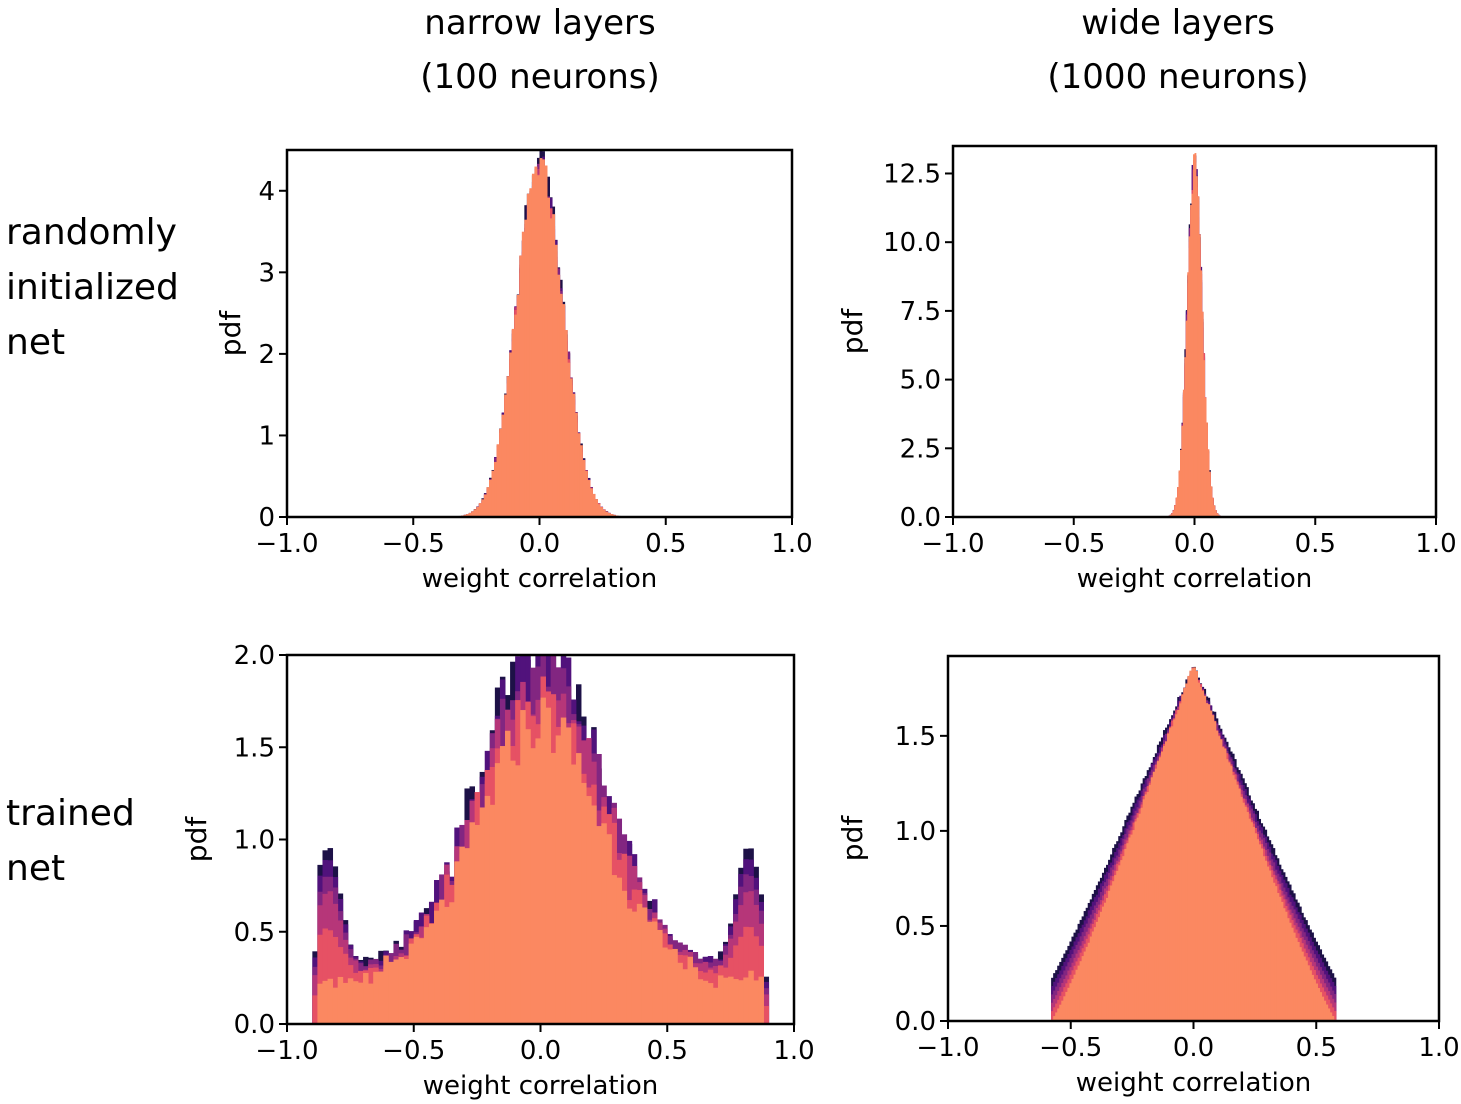  I want to click on row-title-line1: trained, so click(70, 813).